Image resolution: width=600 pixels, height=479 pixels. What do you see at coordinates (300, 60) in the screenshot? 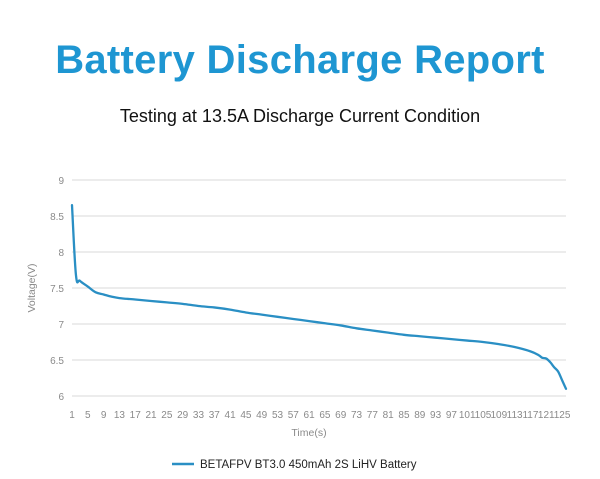
I see `report-title: Battery Discharge Report` at bounding box center [300, 60].